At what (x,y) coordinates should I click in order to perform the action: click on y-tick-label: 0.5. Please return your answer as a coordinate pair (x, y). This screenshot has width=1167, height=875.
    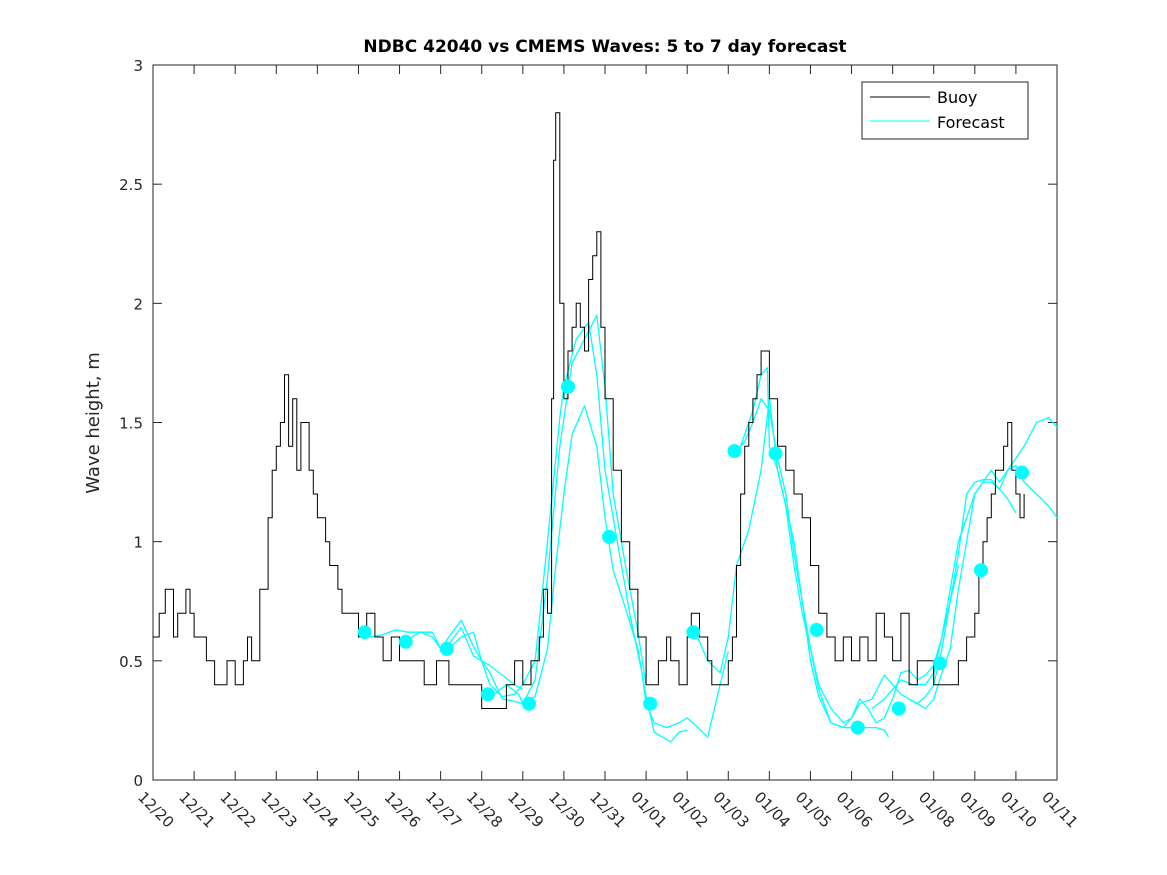
    Looking at the image, I should click on (131, 662).